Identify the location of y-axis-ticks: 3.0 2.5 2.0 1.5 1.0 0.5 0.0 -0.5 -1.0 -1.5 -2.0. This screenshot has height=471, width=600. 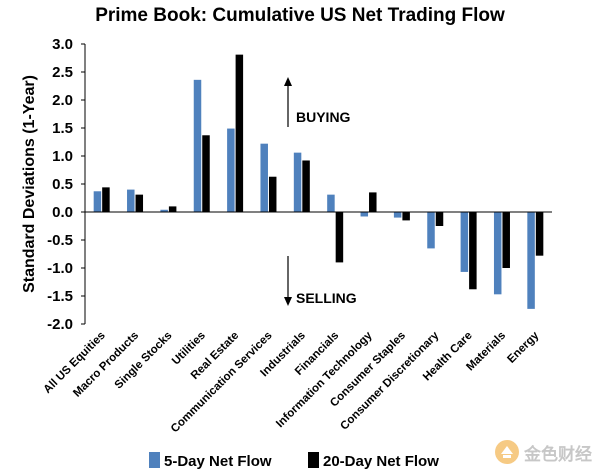
(66, 184).